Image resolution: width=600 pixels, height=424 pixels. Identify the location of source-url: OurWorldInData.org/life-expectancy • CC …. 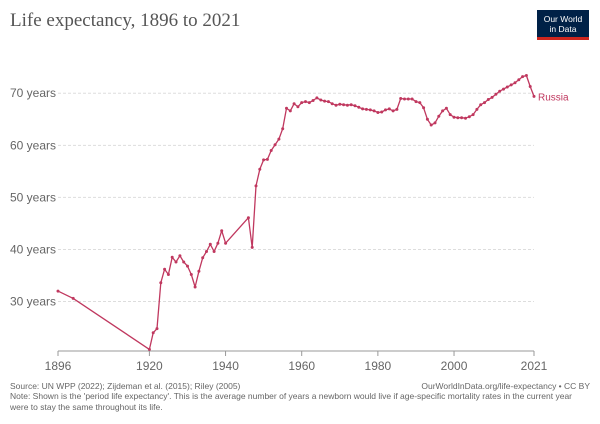
(505, 386).